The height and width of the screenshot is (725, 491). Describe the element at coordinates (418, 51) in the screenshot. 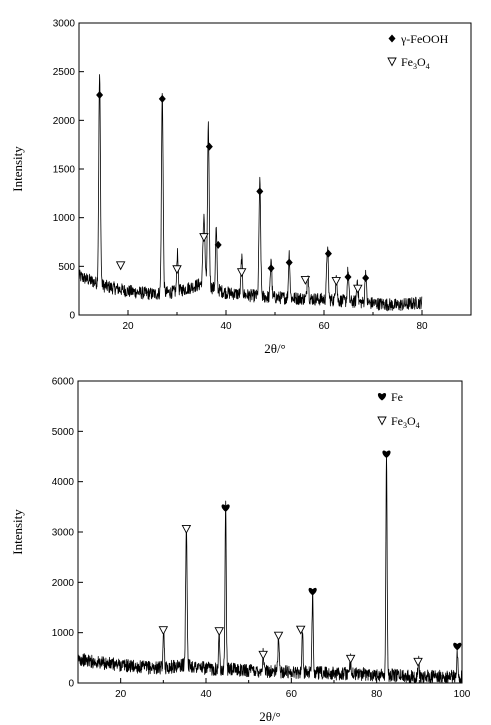

I see `legend: γ-FeOOH Fe3O4` at that location.